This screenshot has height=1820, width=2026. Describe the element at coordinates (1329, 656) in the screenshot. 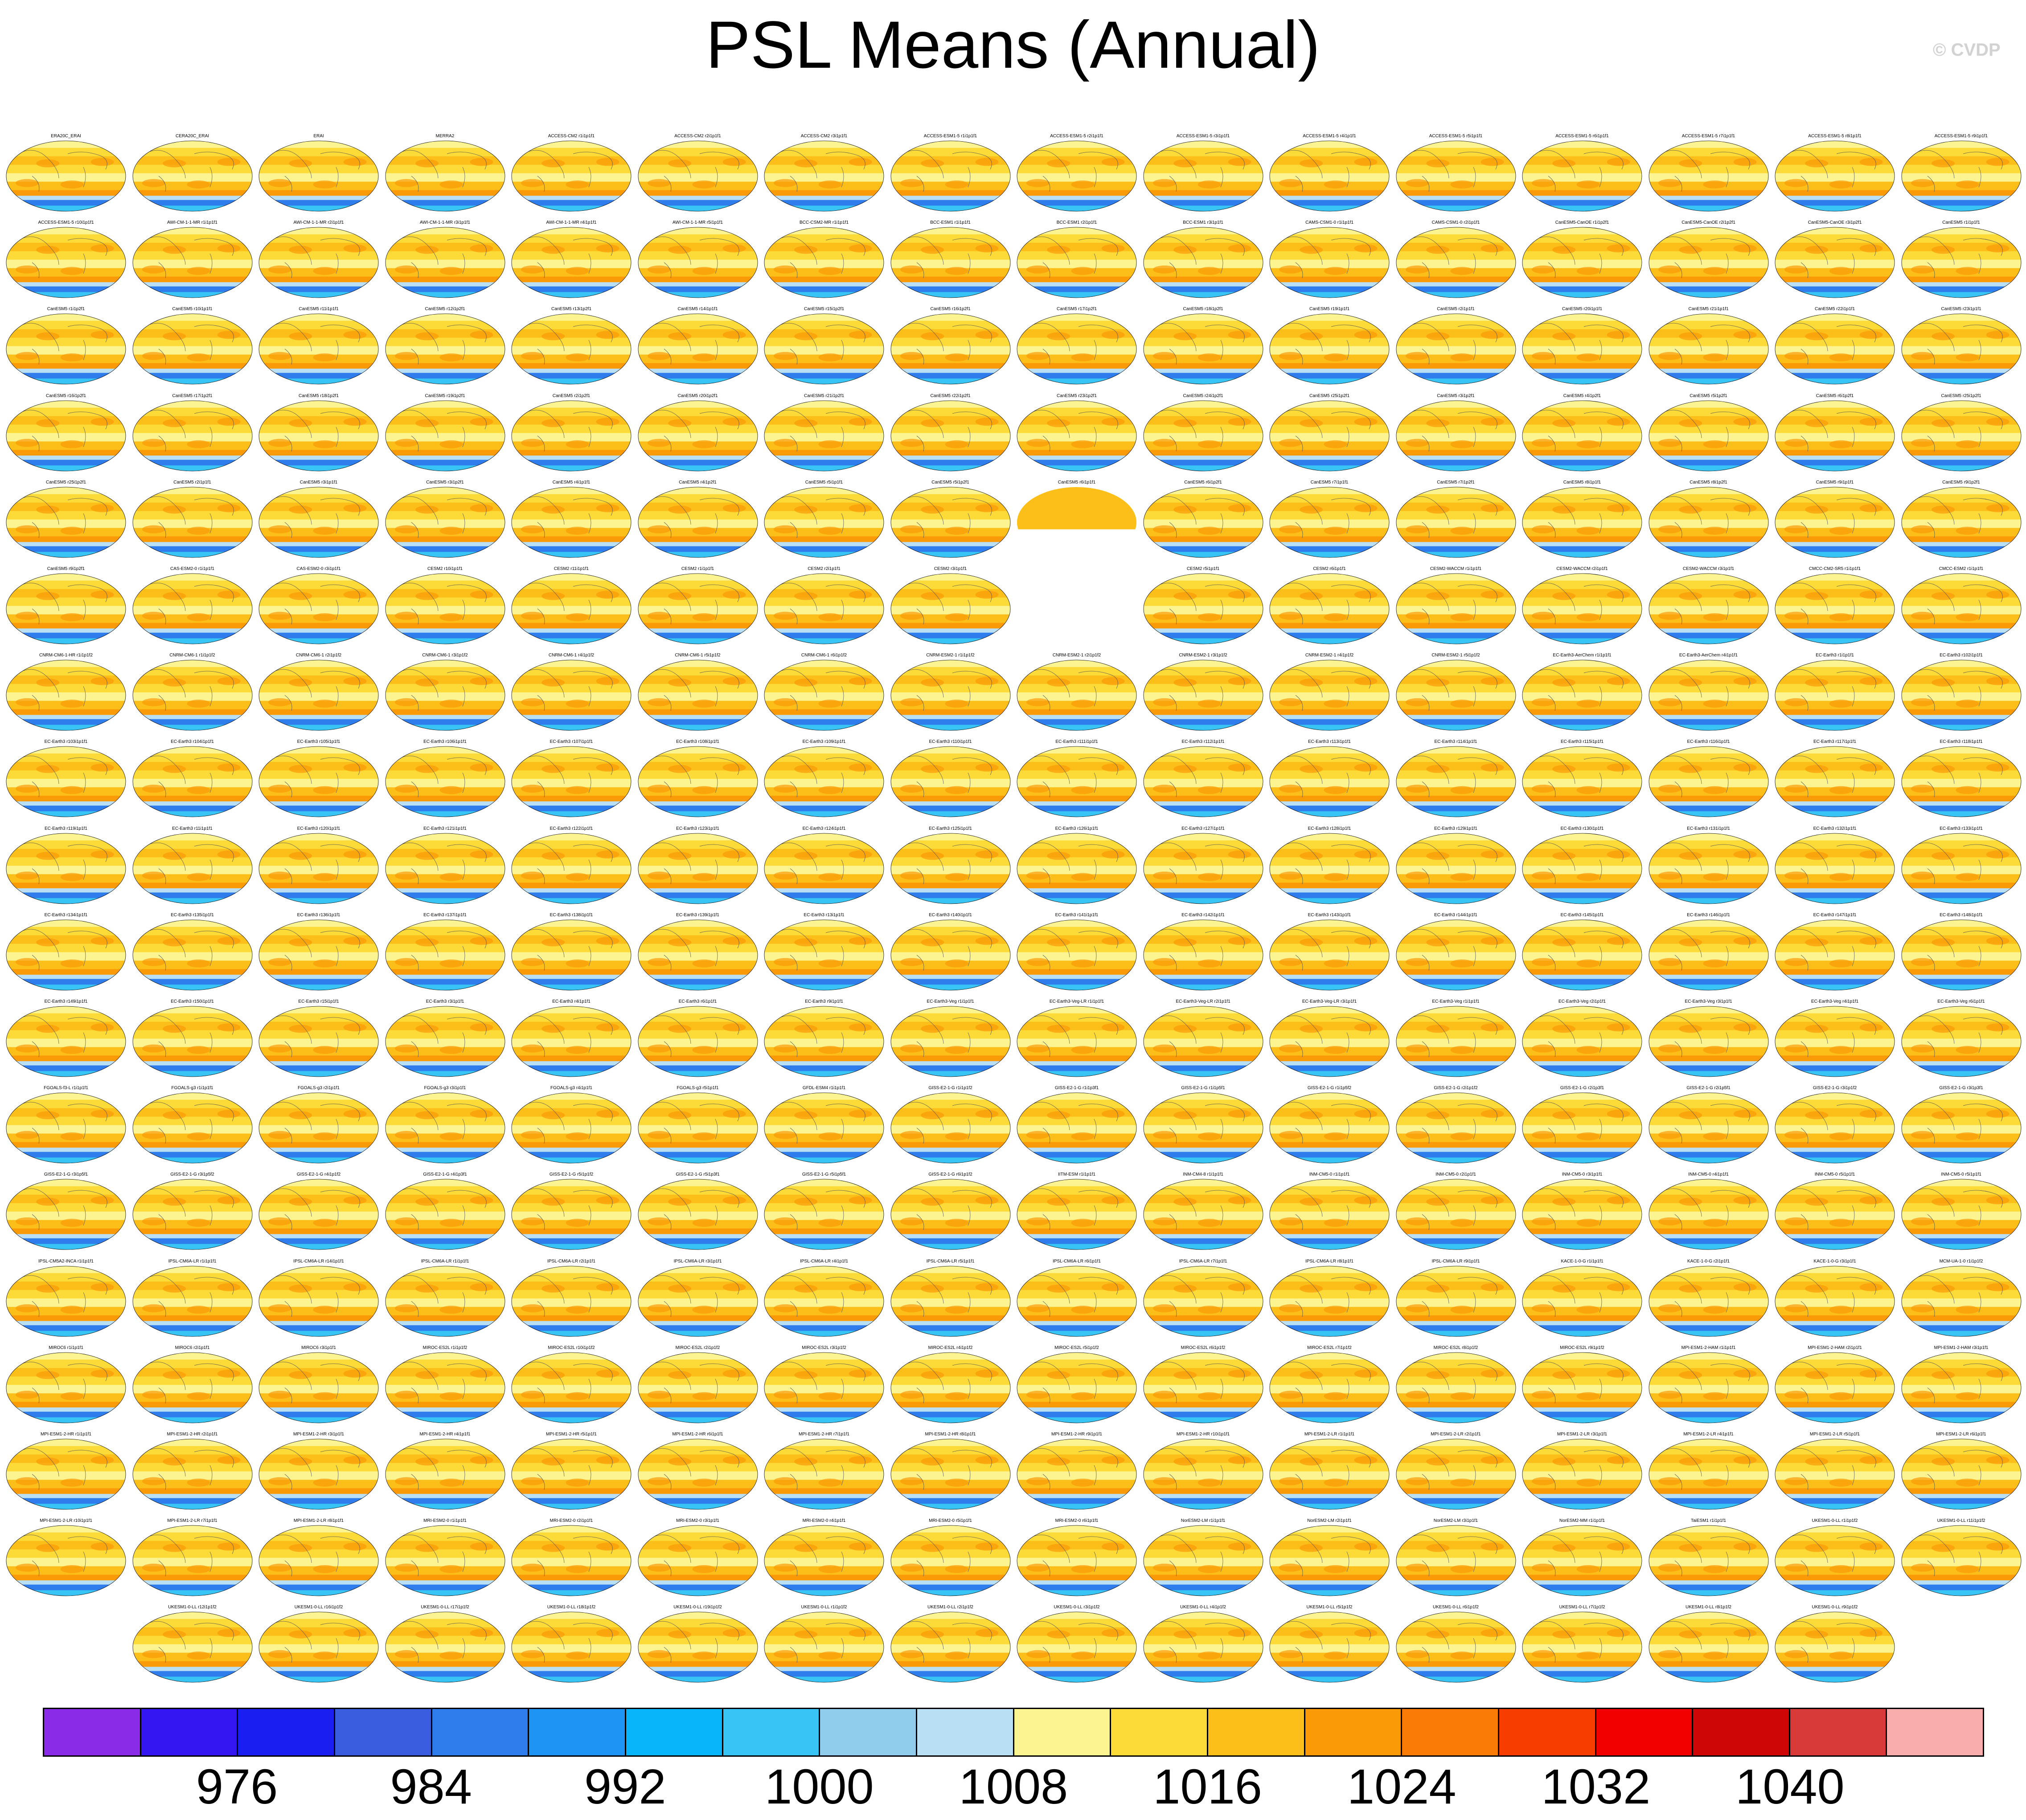

I see `panel-title: CNRM-ESM2-1 r4i1p1f2` at that location.